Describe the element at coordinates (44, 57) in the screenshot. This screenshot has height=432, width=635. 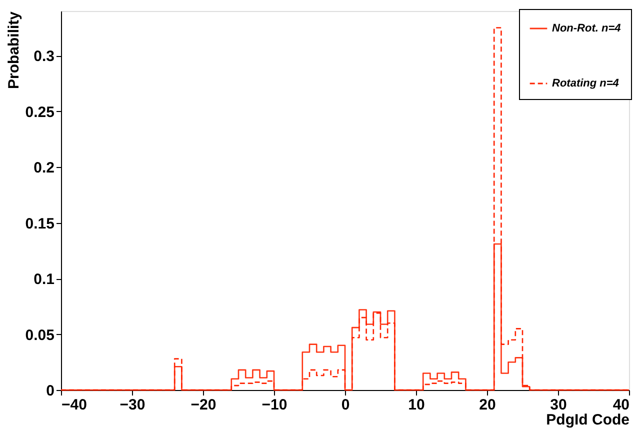
I see `y-tick-label: 0.3` at that location.